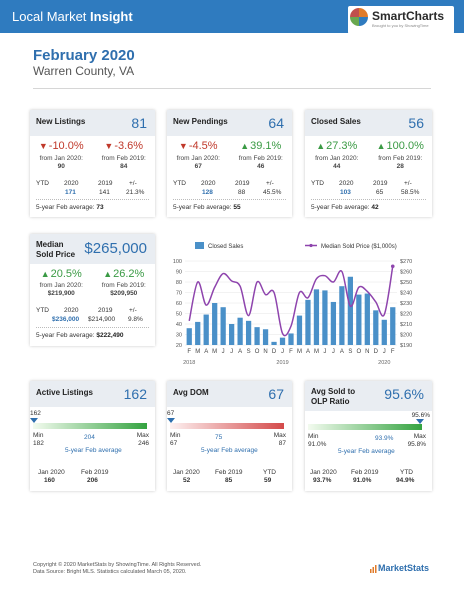 This screenshot has height=600, width=464. I want to click on y-left-tick-label: 20, so click(179, 346).